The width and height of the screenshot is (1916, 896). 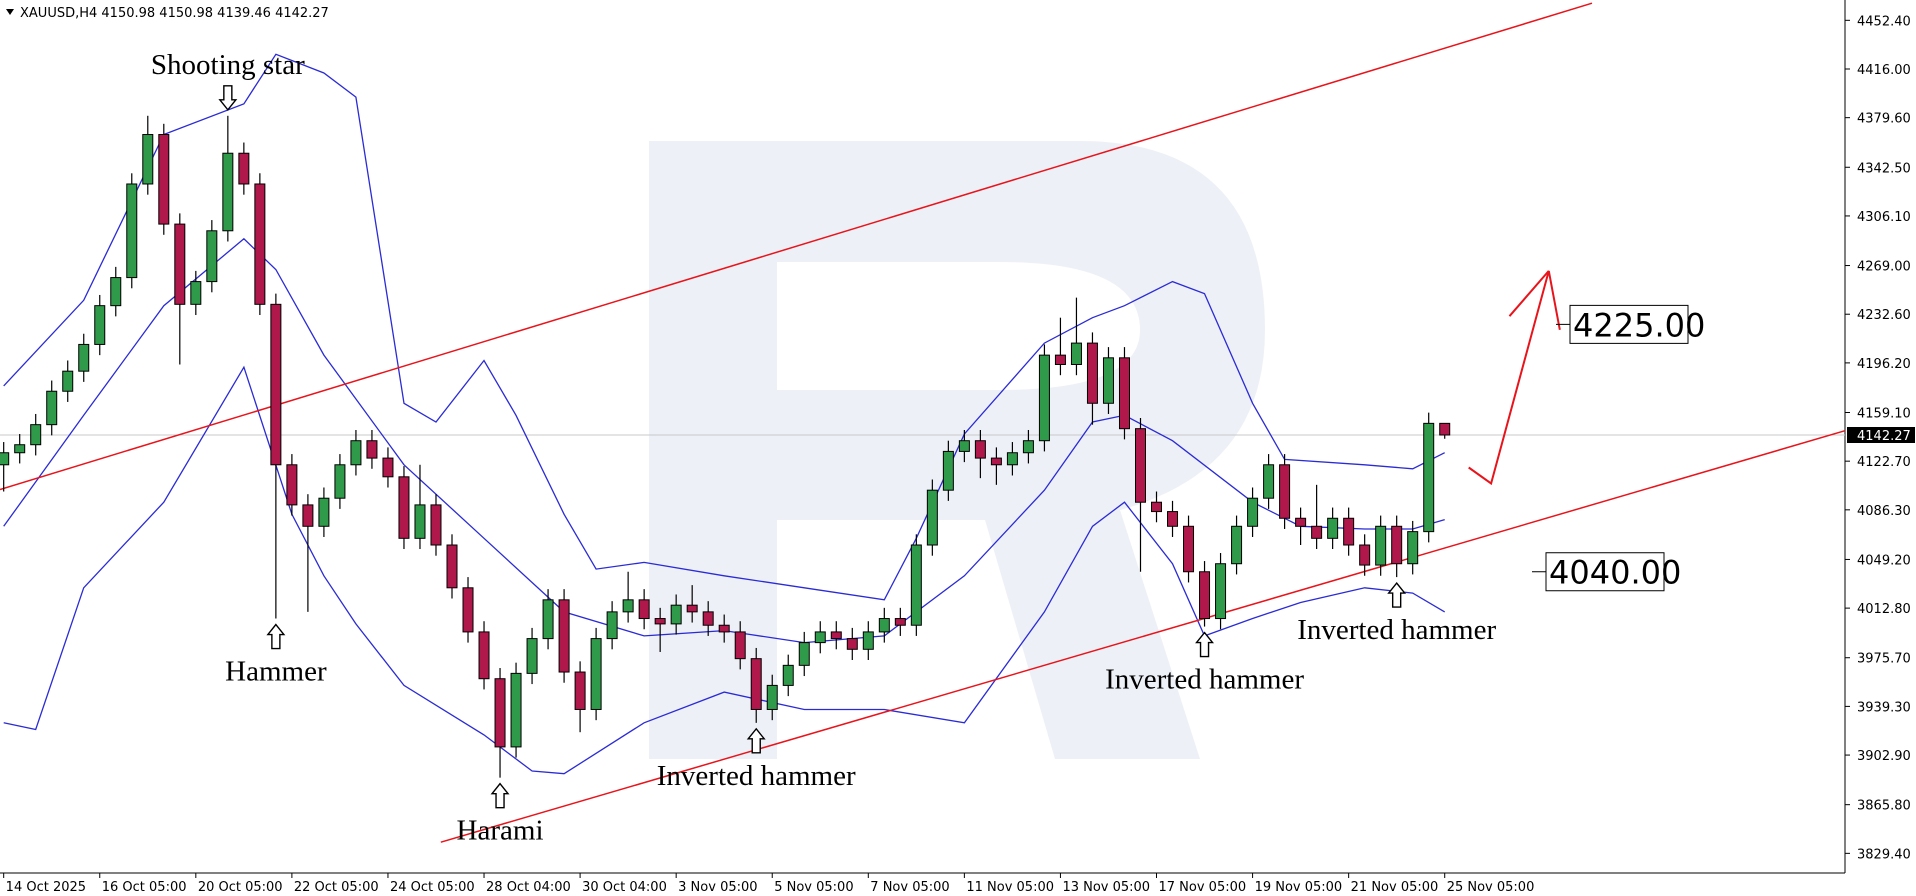 I want to click on x-tick-label: 11 Nov 05:00, so click(x=1010, y=887).